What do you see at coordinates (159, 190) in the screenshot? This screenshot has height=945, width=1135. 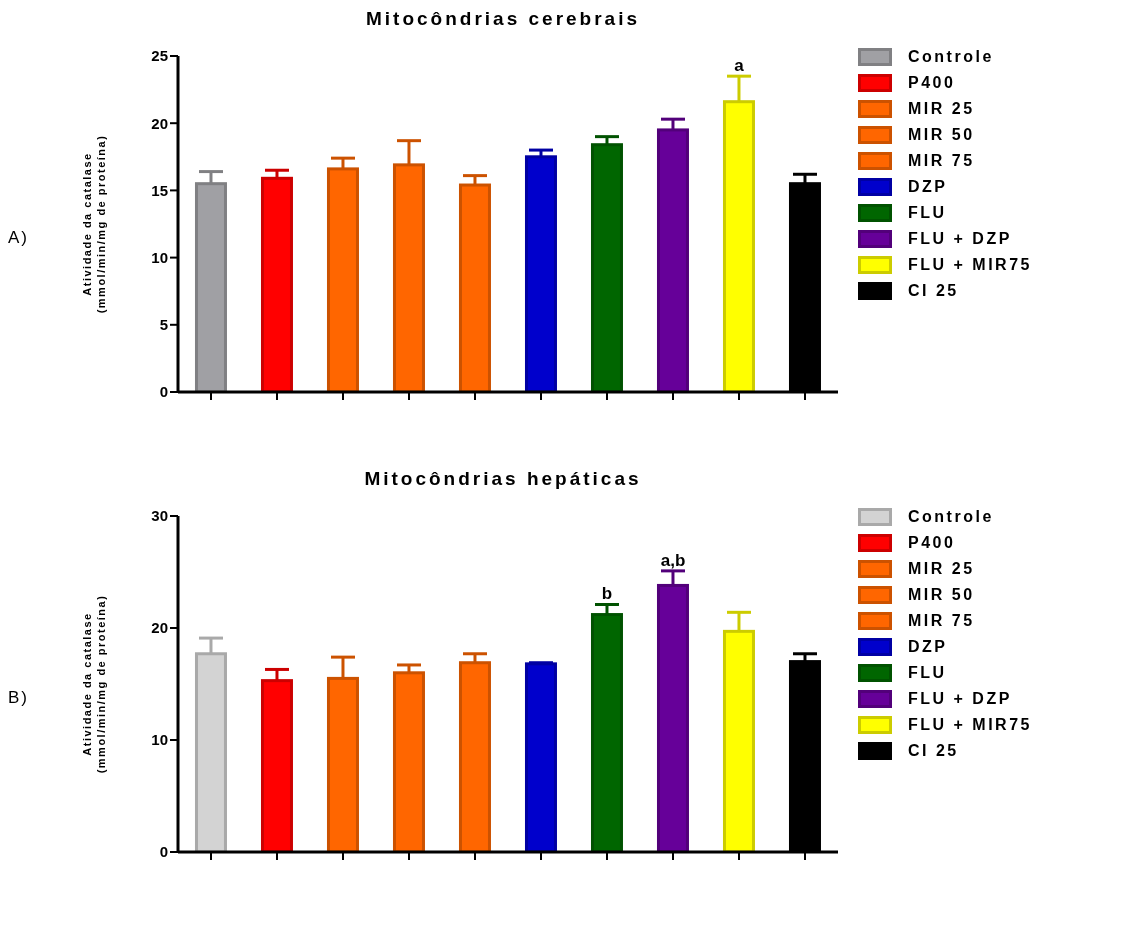 I see `y-tick-label: 15` at bounding box center [159, 190].